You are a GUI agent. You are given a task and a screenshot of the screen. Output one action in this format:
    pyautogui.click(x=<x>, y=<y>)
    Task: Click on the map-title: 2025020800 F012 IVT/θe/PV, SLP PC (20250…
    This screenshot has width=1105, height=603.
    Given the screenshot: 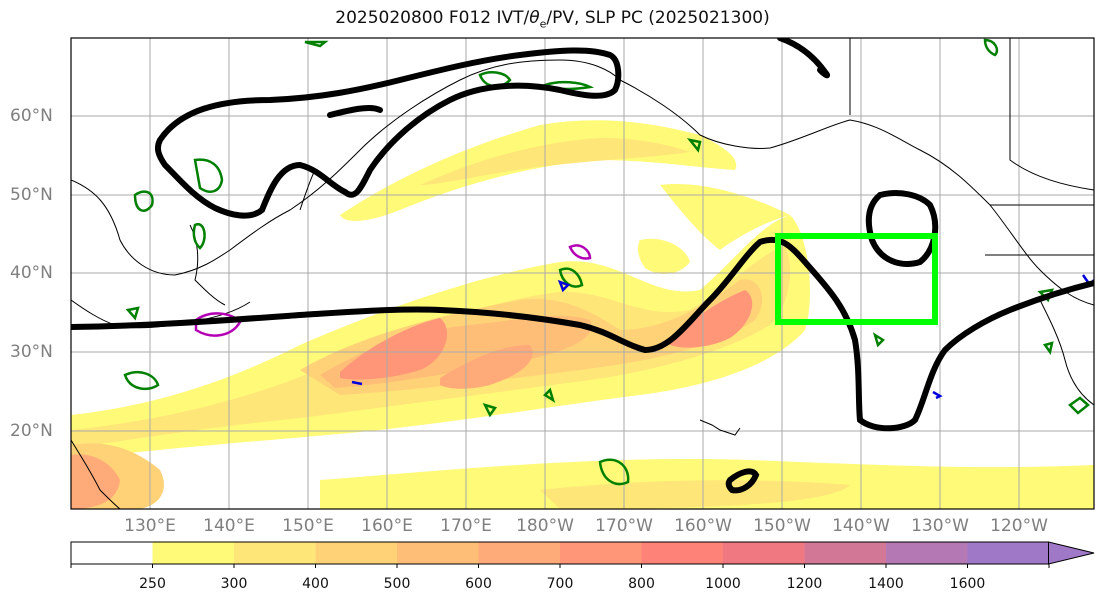 What is the action you would take?
    pyautogui.click(x=552, y=19)
    